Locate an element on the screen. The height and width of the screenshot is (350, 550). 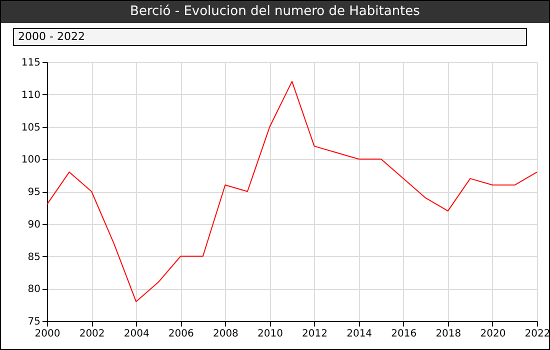
x-tick-label: 2010 is located at coordinates (270, 334).